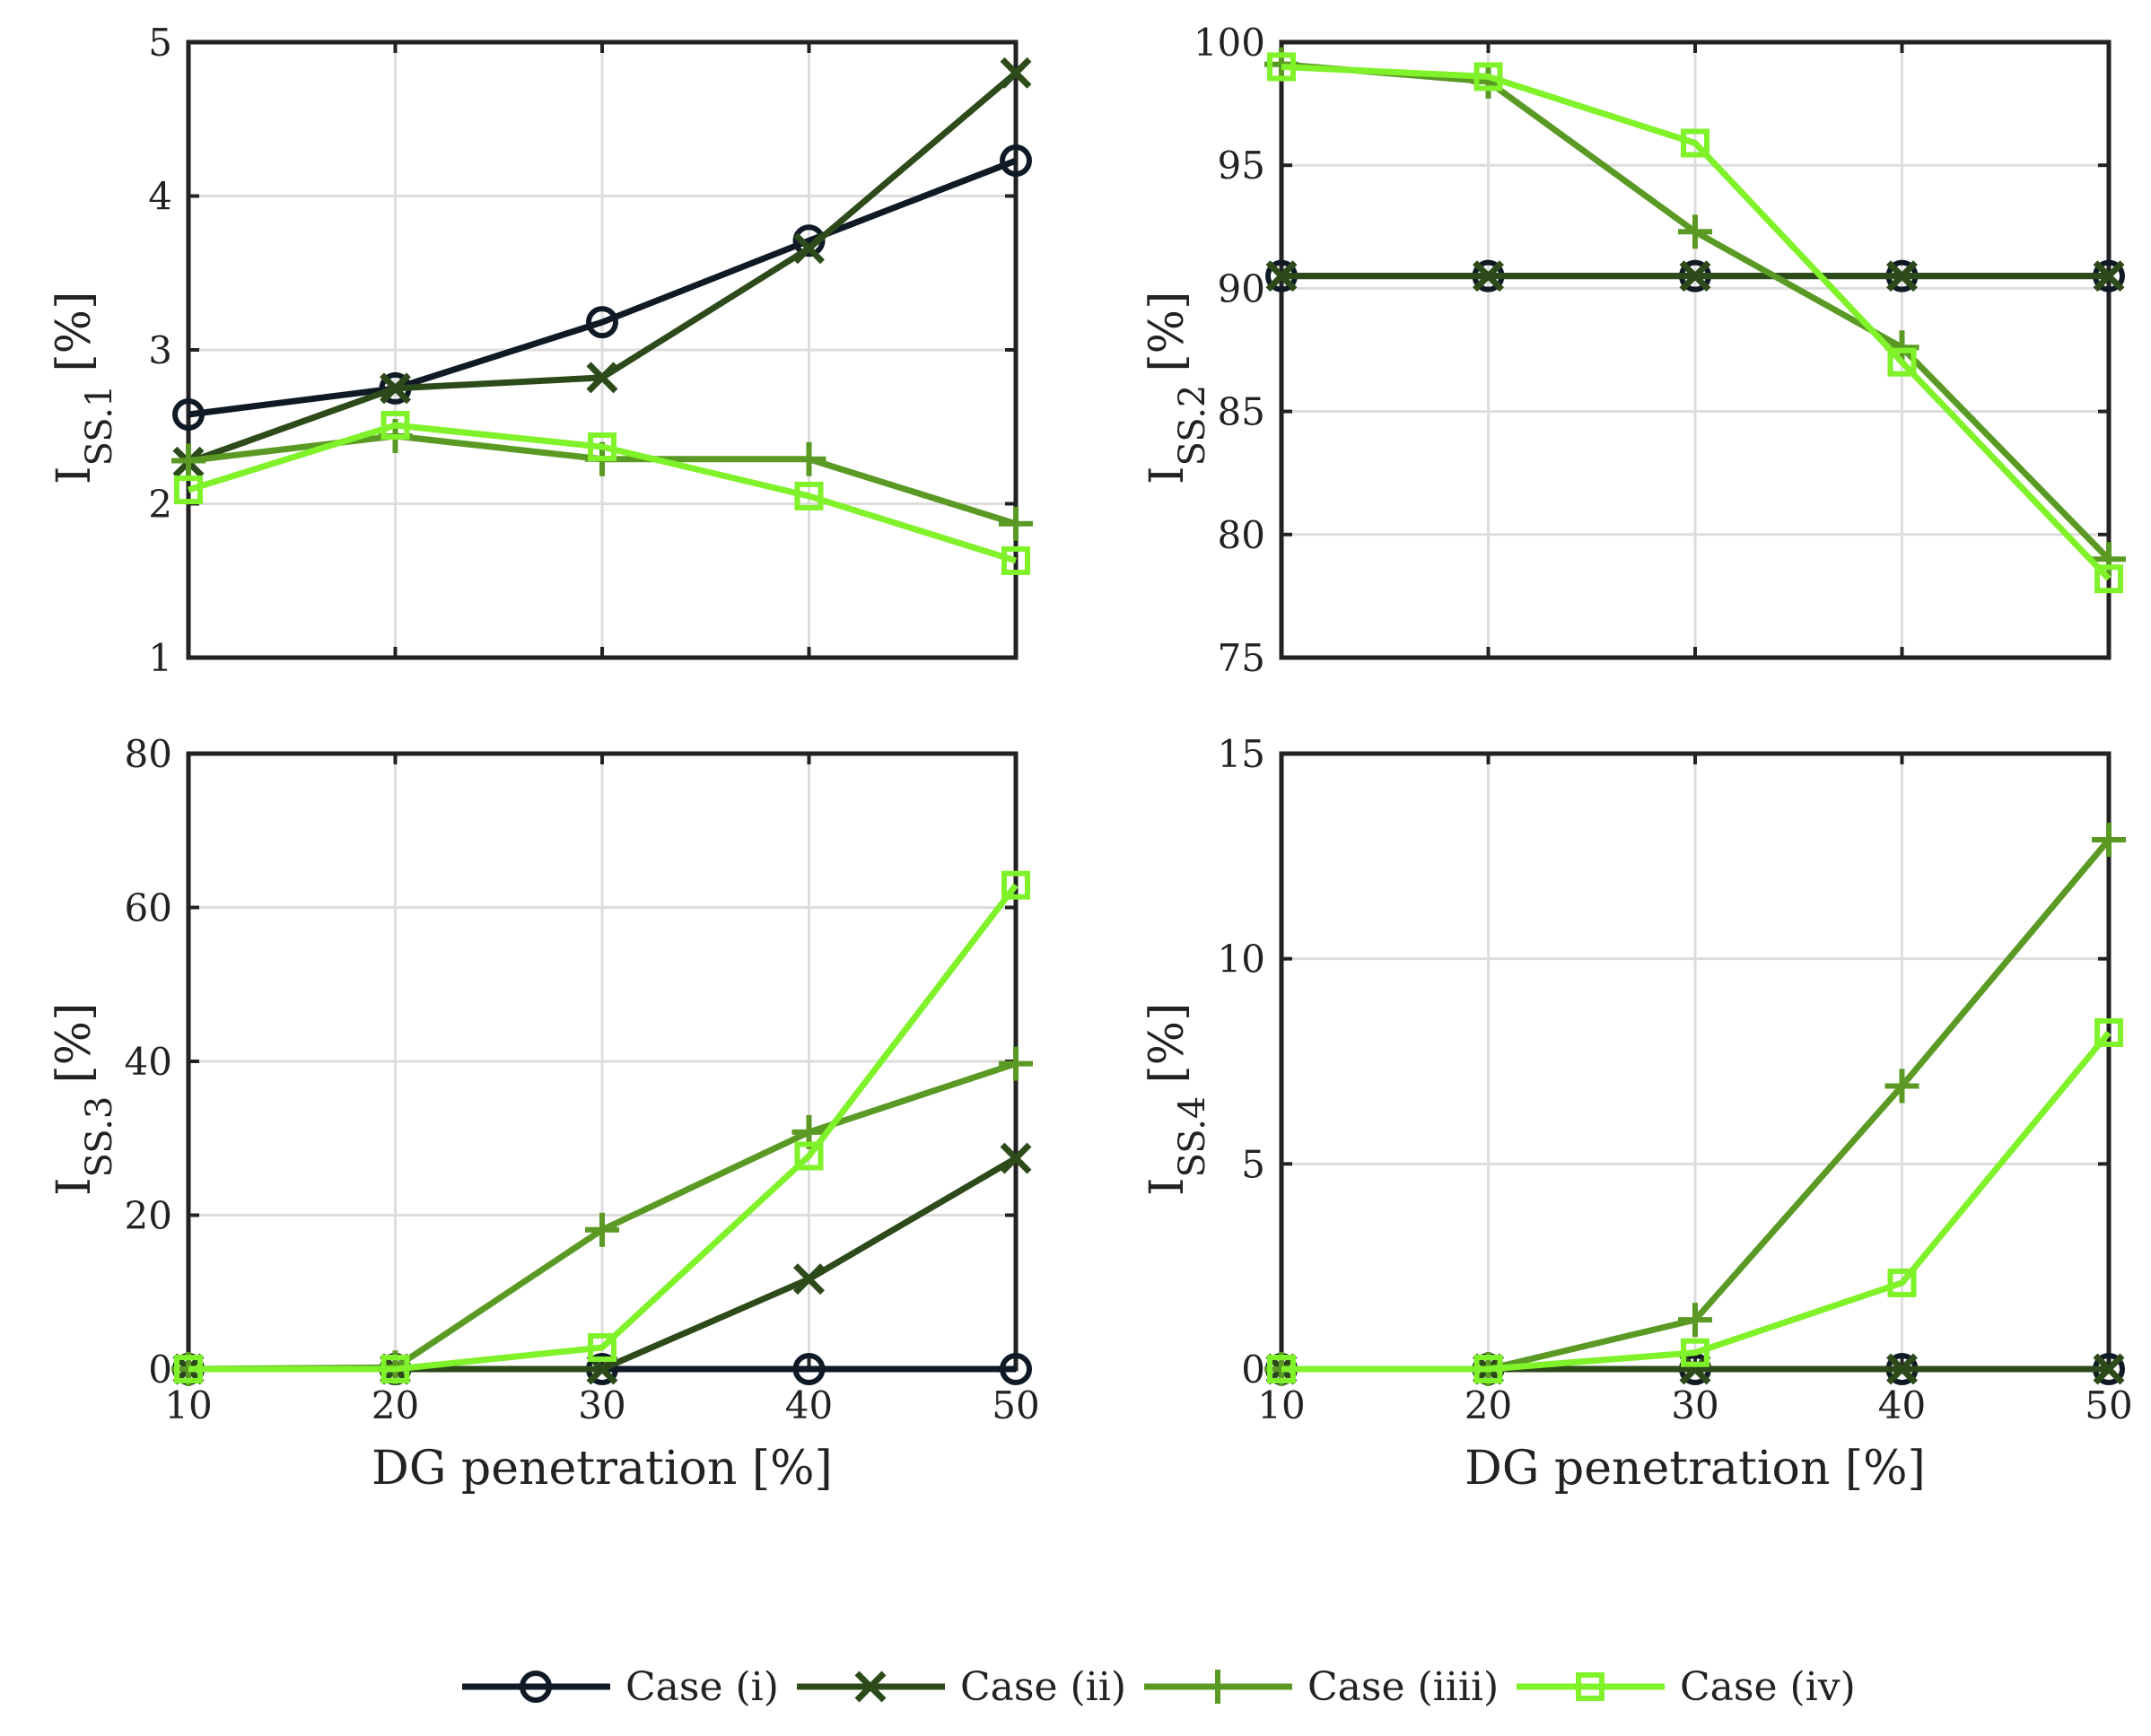 The height and width of the screenshot is (1736, 2151). What do you see at coordinates (1403, 1687) in the screenshot?
I see `legend-label: Case (iiii)` at bounding box center [1403, 1687].